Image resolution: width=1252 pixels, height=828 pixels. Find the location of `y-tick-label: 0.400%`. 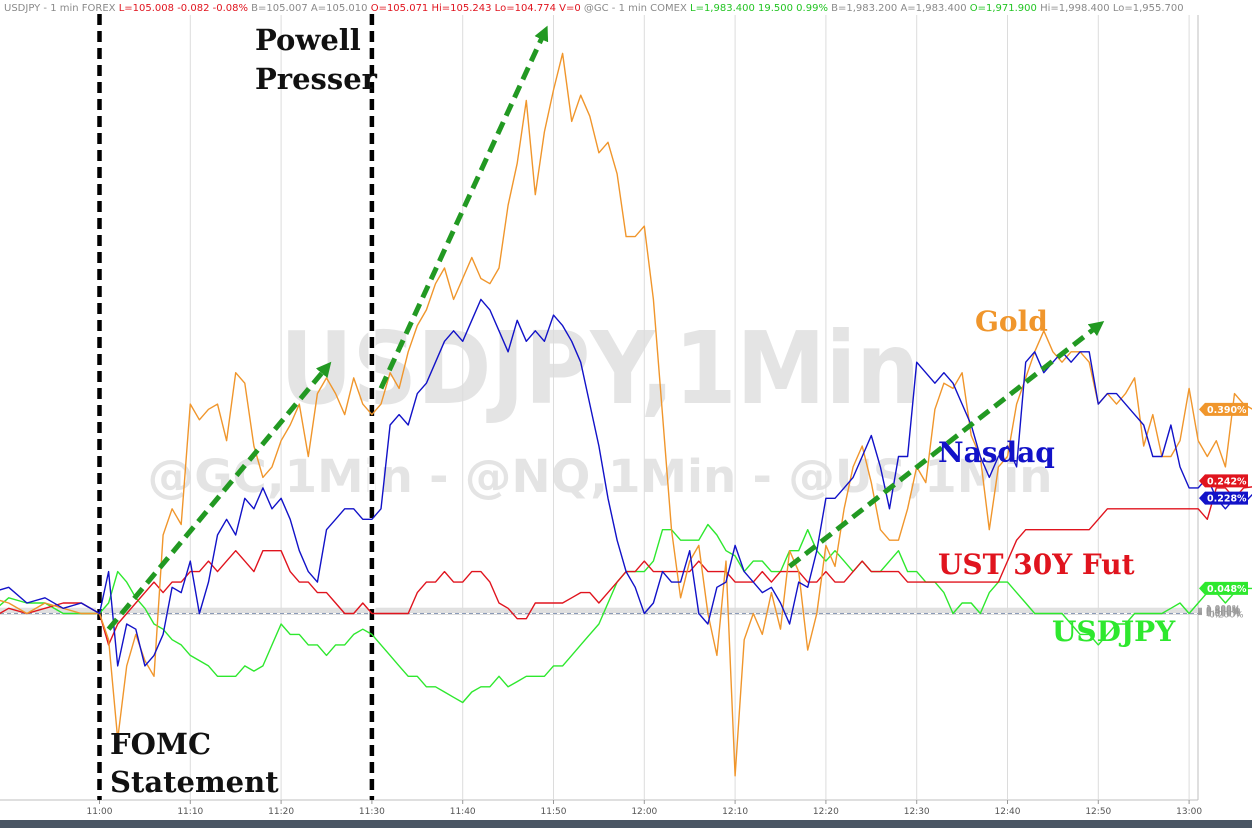

y-tick-label: 0.400% is located at coordinates (1223, 612).